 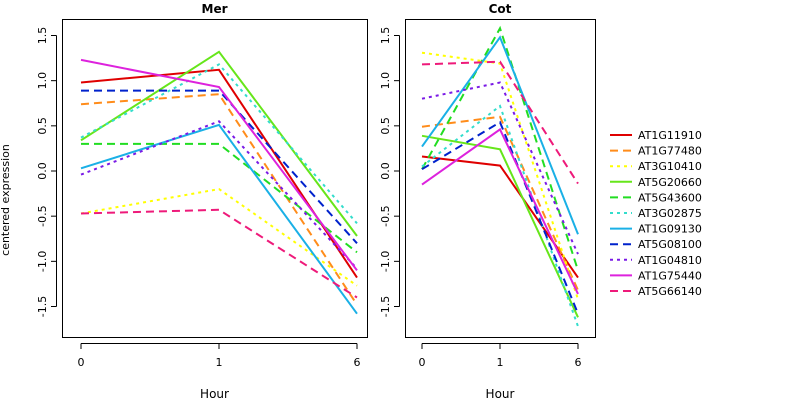 I want to click on legend-label: AT5G43600, so click(x=670, y=197).